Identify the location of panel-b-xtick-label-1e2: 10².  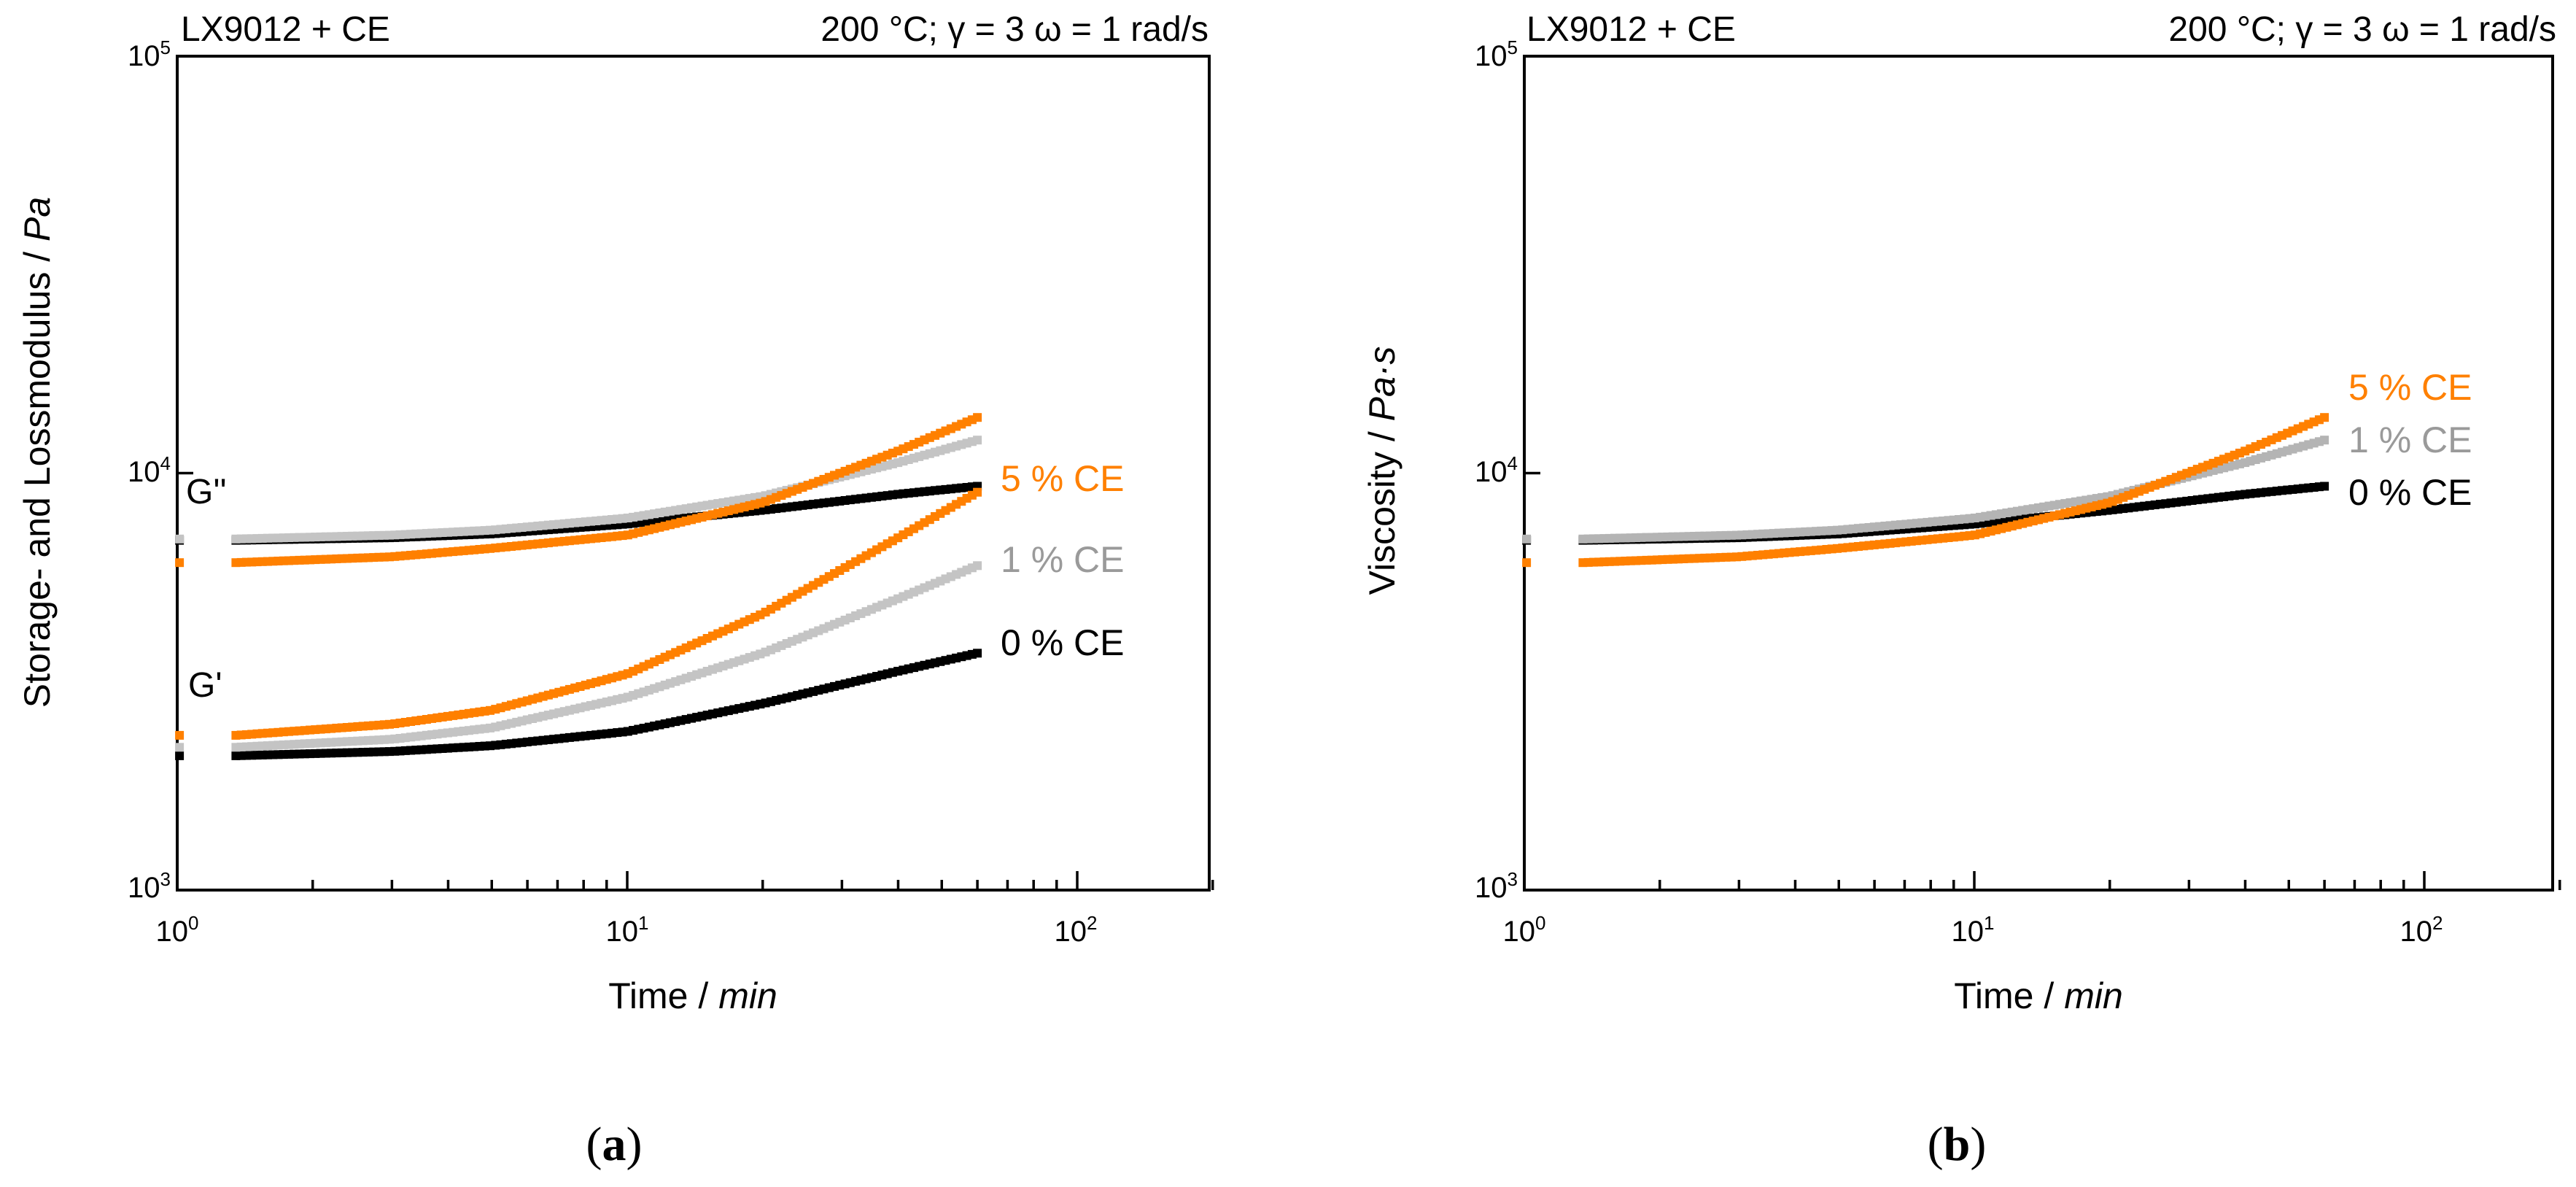
(2422, 930).